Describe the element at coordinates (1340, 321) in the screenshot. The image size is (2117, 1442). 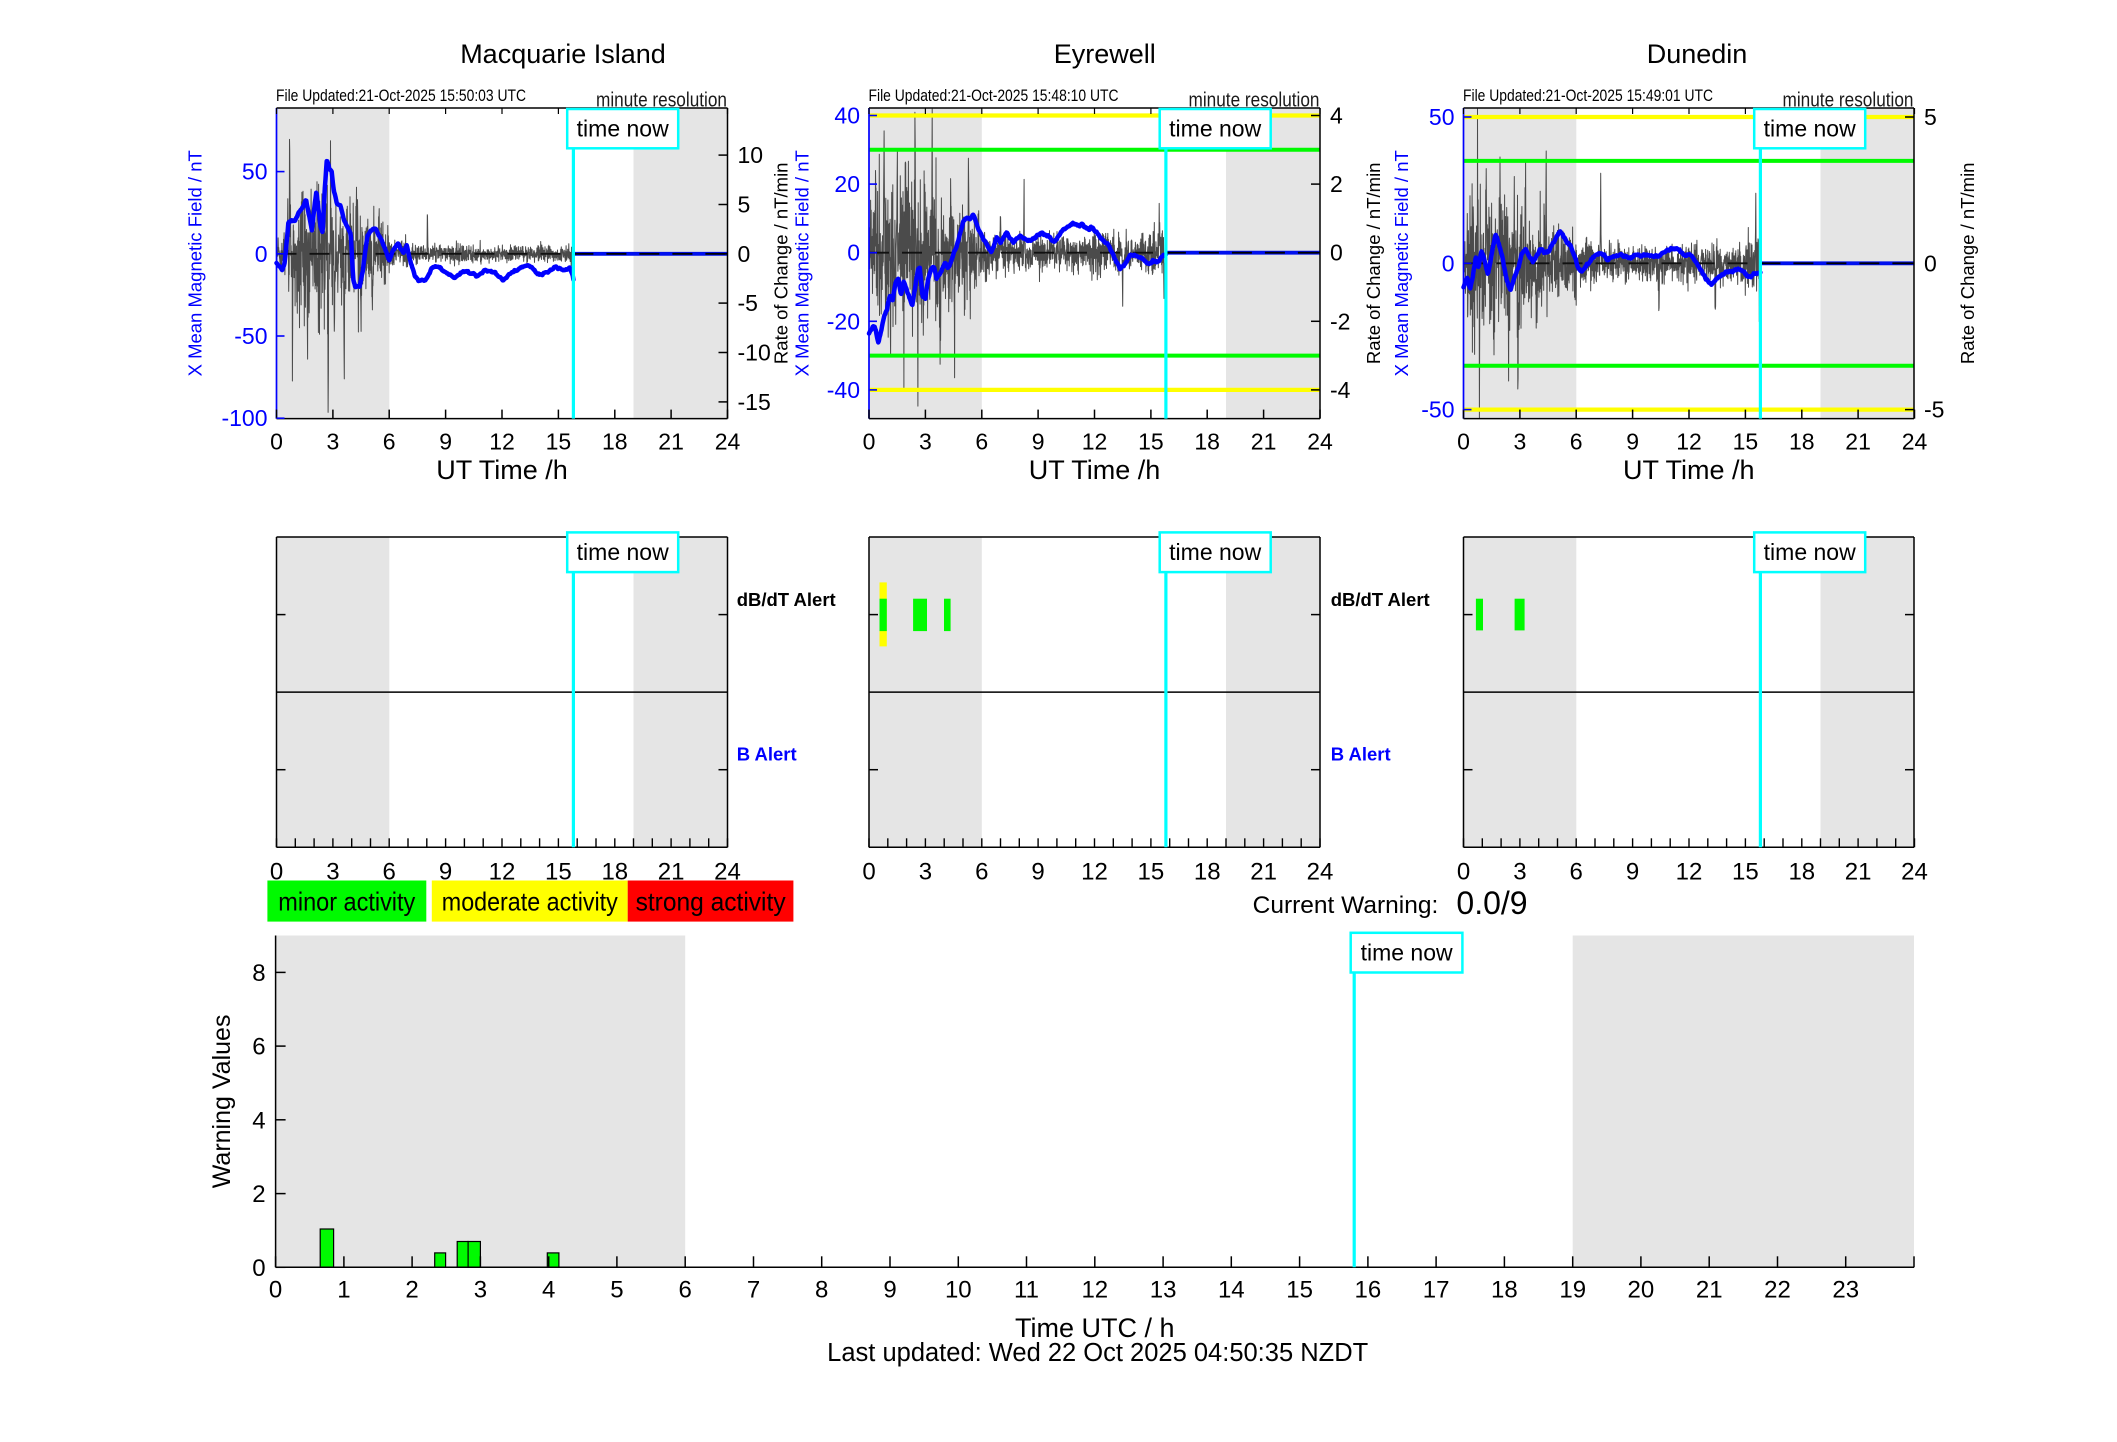
I see `svg-text: -2` at that location.